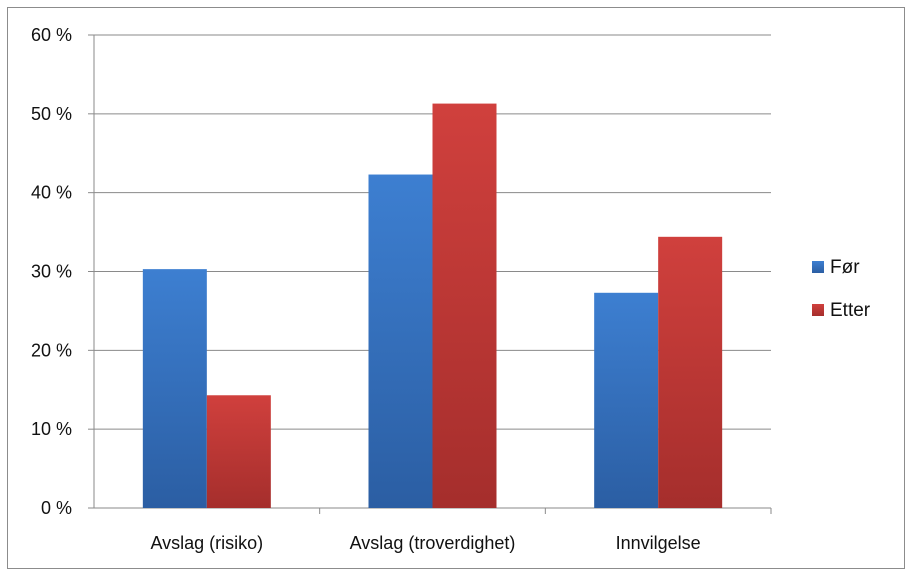  What do you see at coordinates (206, 543) in the screenshot?
I see `x-tick-label: Avslag (risiko)` at bounding box center [206, 543].